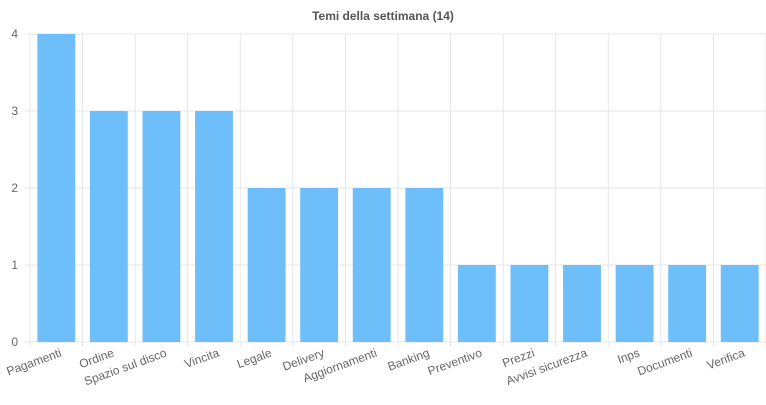  What do you see at coordinates (383, 16) in the screenshot?
I see `chart-title: Temi della settimana (14)` at bounding box center [383, 16].